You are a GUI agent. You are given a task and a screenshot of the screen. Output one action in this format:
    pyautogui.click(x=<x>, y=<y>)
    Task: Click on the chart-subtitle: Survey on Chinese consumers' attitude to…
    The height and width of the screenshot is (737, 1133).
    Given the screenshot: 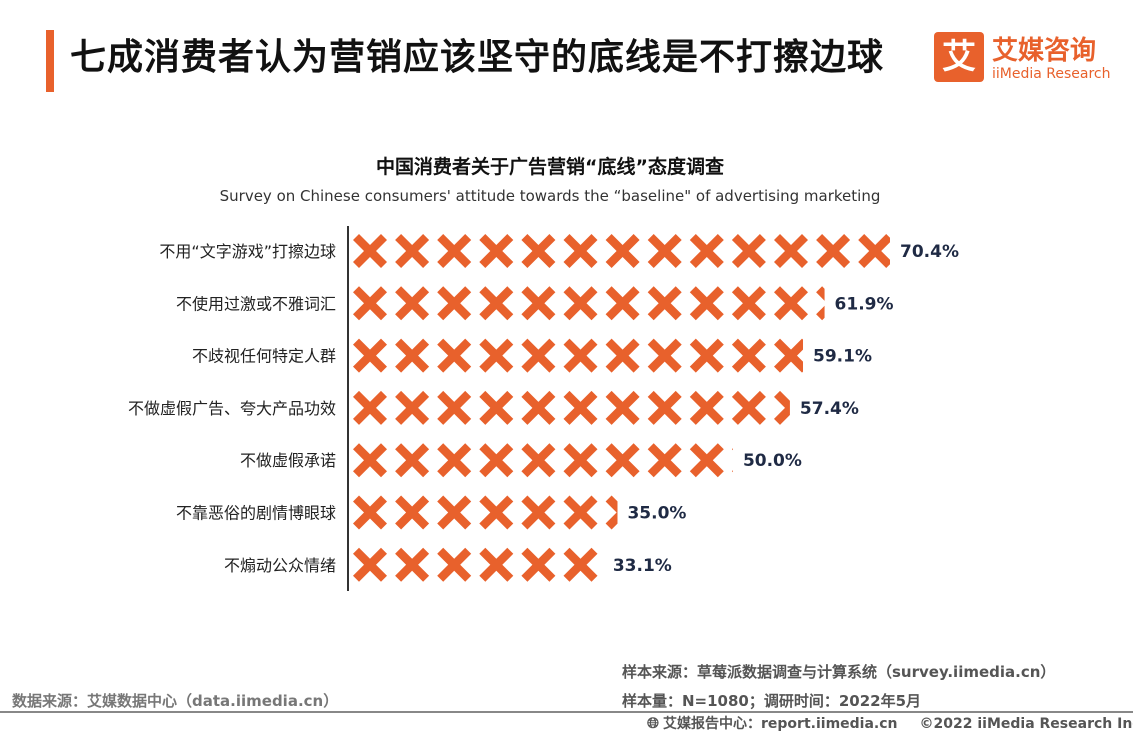 What is the action you would take?
    pyautogui.click(x=550, y=196)
    